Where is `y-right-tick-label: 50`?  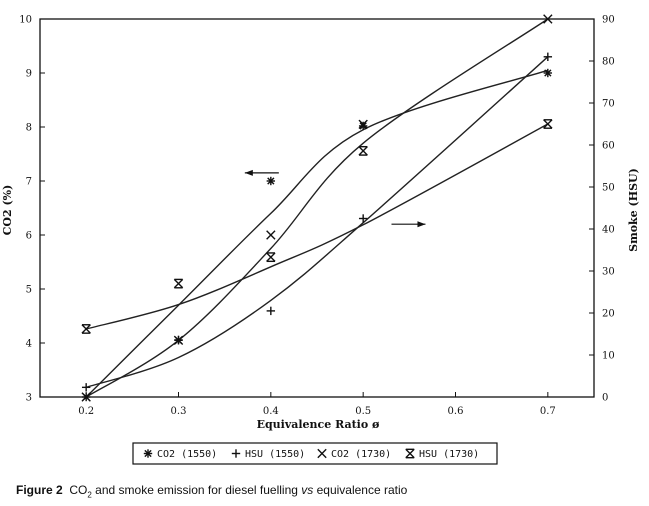
y-right-tick-label: 50 is located at coordinates (608, 188).